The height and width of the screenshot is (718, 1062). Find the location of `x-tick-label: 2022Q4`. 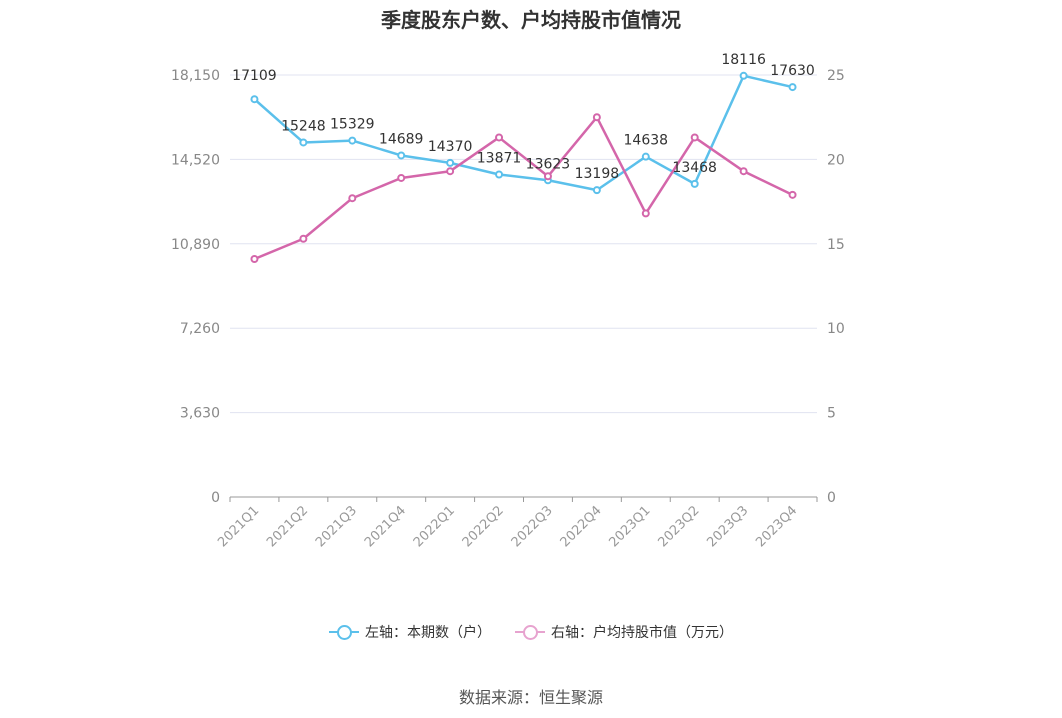

x-tick-label: 2022Q4 is located at coordinates (581, 526).